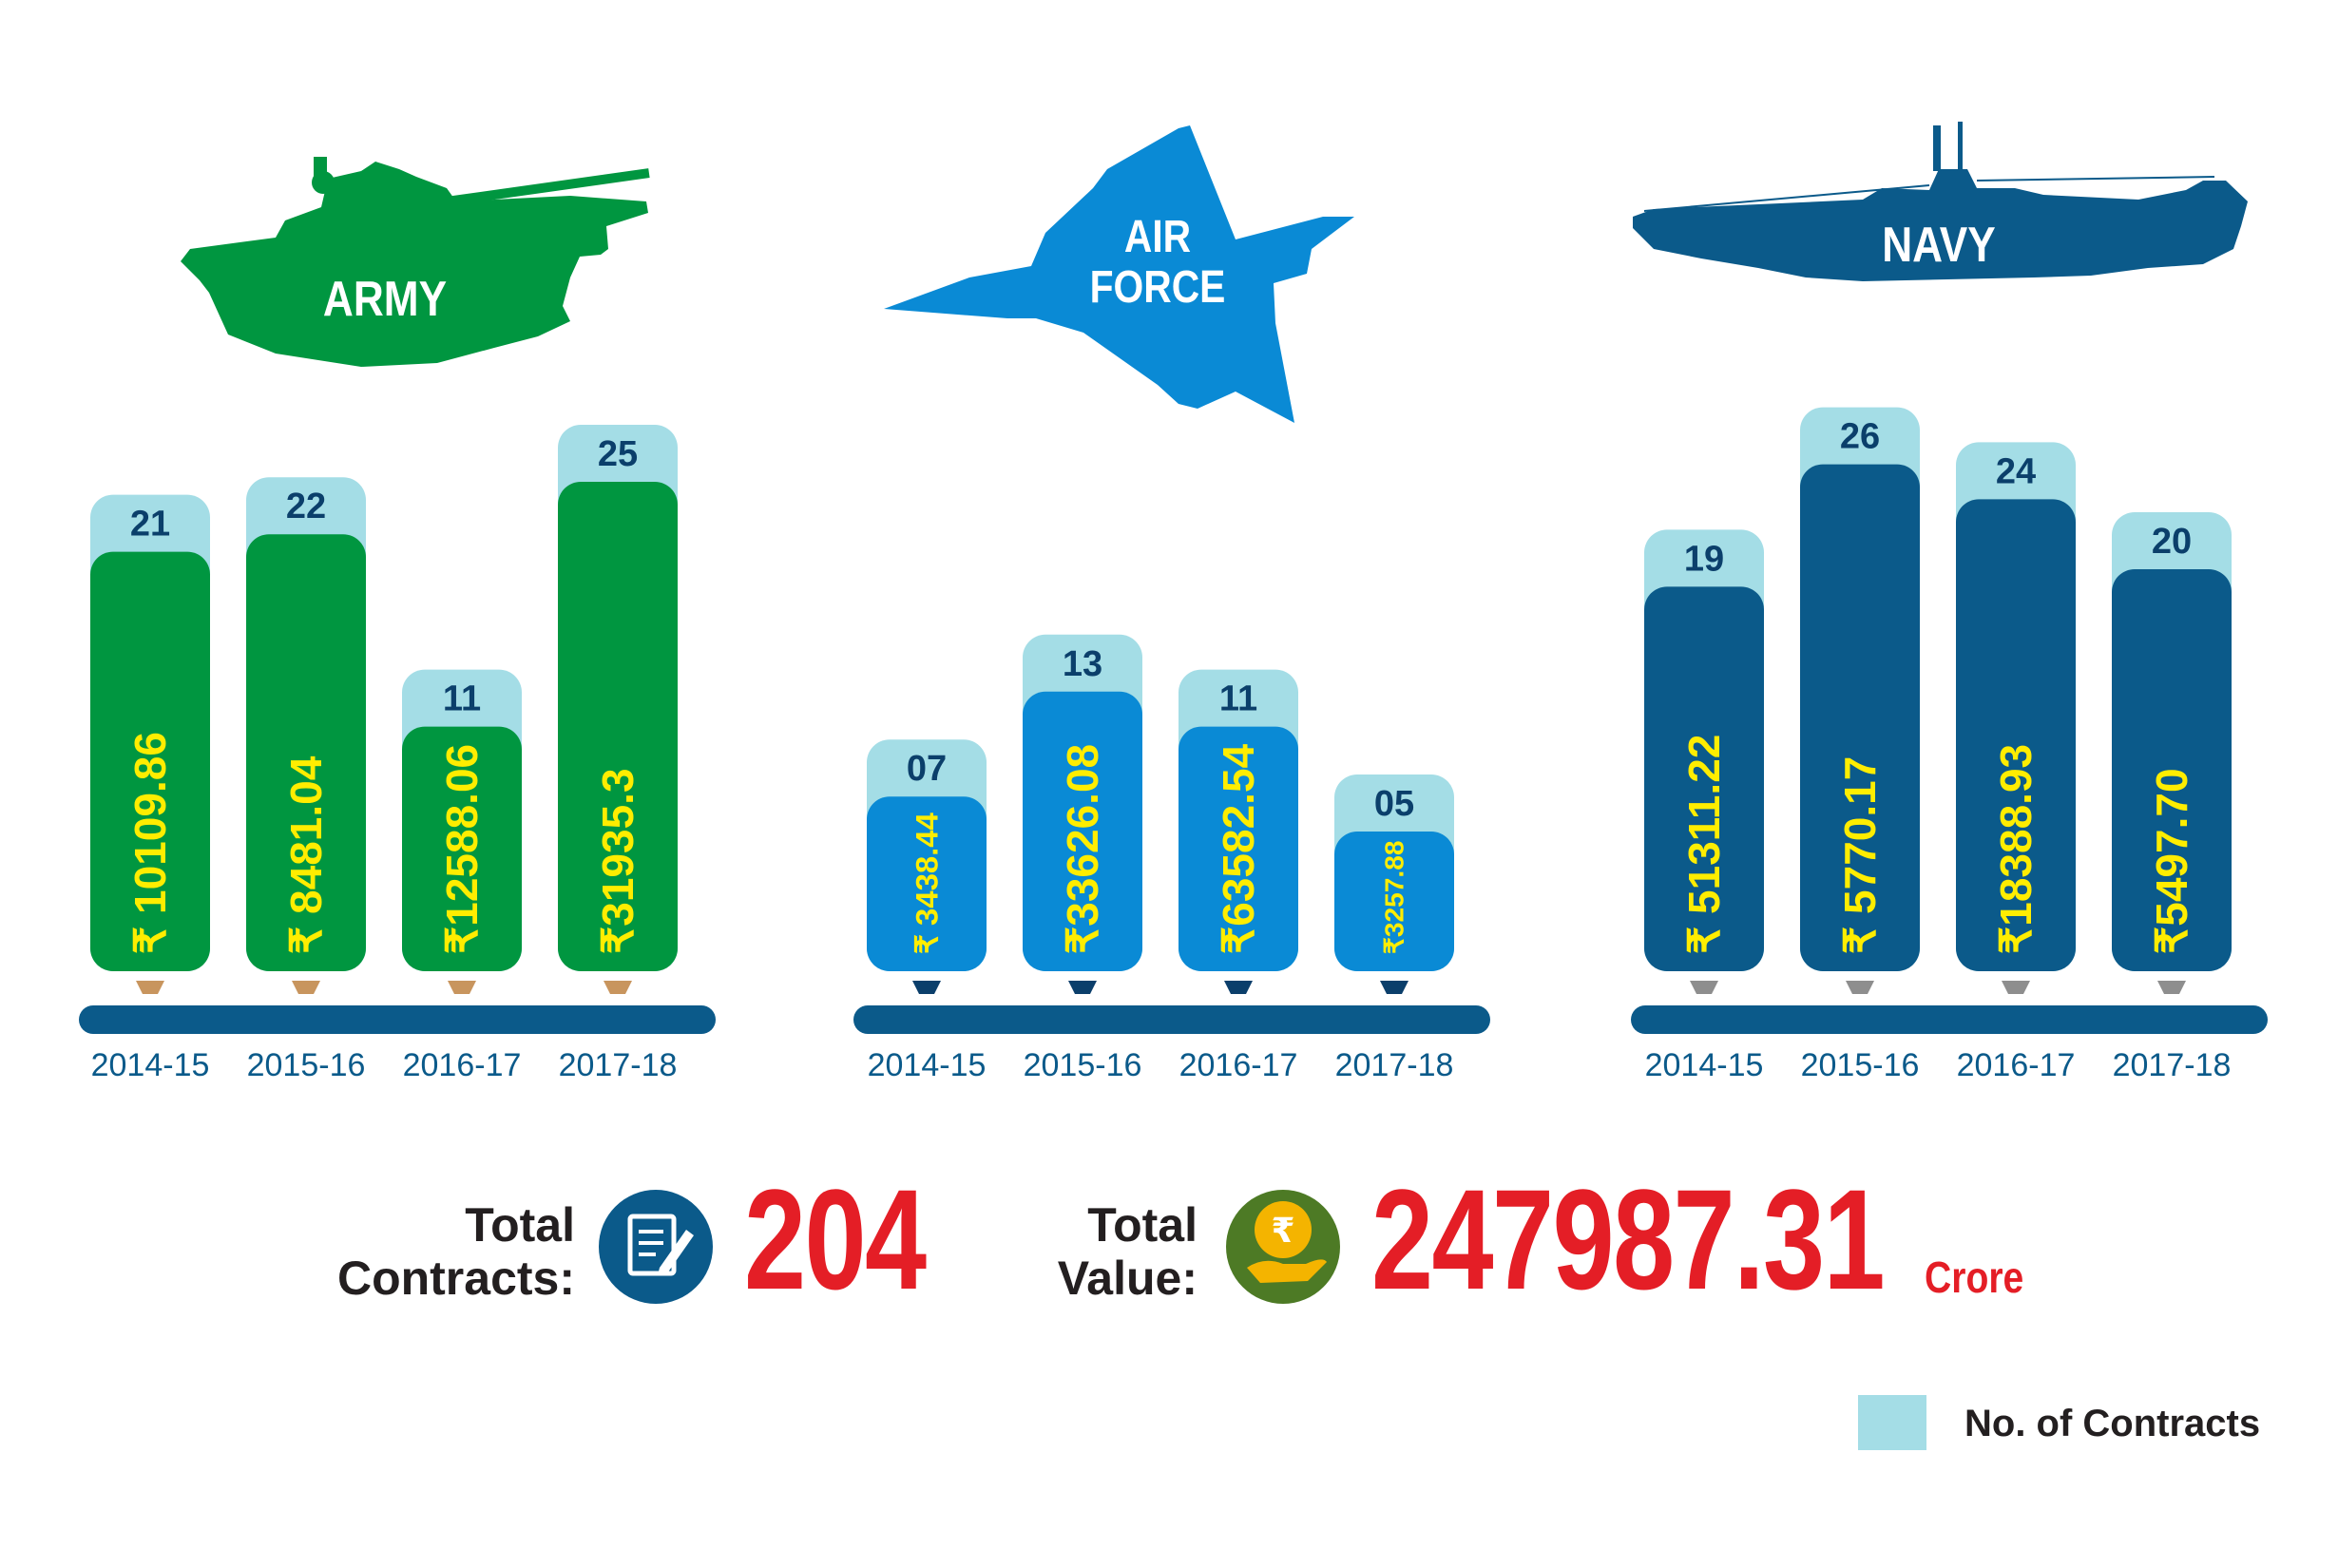 The height and width of the screenshot is (1568, 2338). What do you see at coordinates (2016, 1065) in the screenshot?
I see `navy-category-2016-17: 2016-17` at bounding box center [2016, 1065].